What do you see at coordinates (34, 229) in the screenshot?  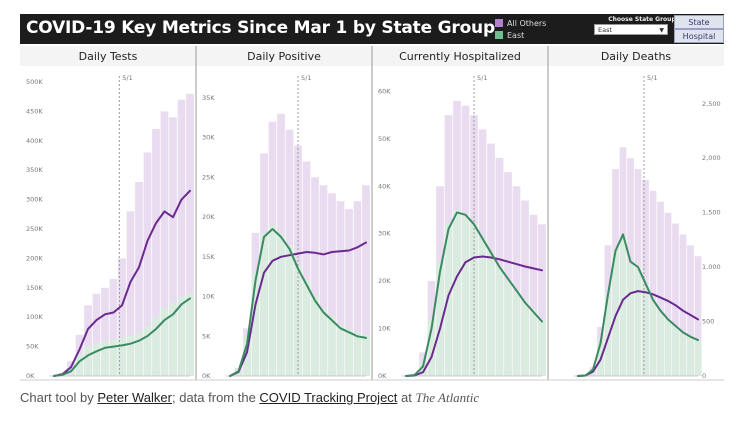 I see `y-tick-label: 250K` at bounding box center [34, 229].